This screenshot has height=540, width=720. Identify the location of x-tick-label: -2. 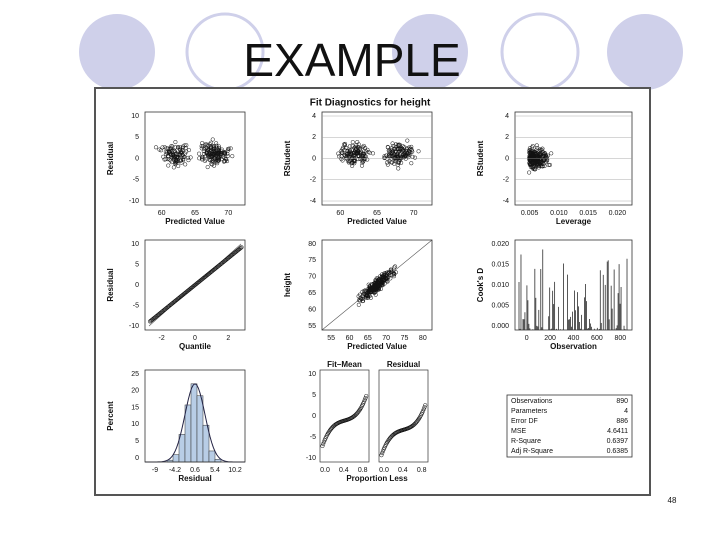
(162, 338).